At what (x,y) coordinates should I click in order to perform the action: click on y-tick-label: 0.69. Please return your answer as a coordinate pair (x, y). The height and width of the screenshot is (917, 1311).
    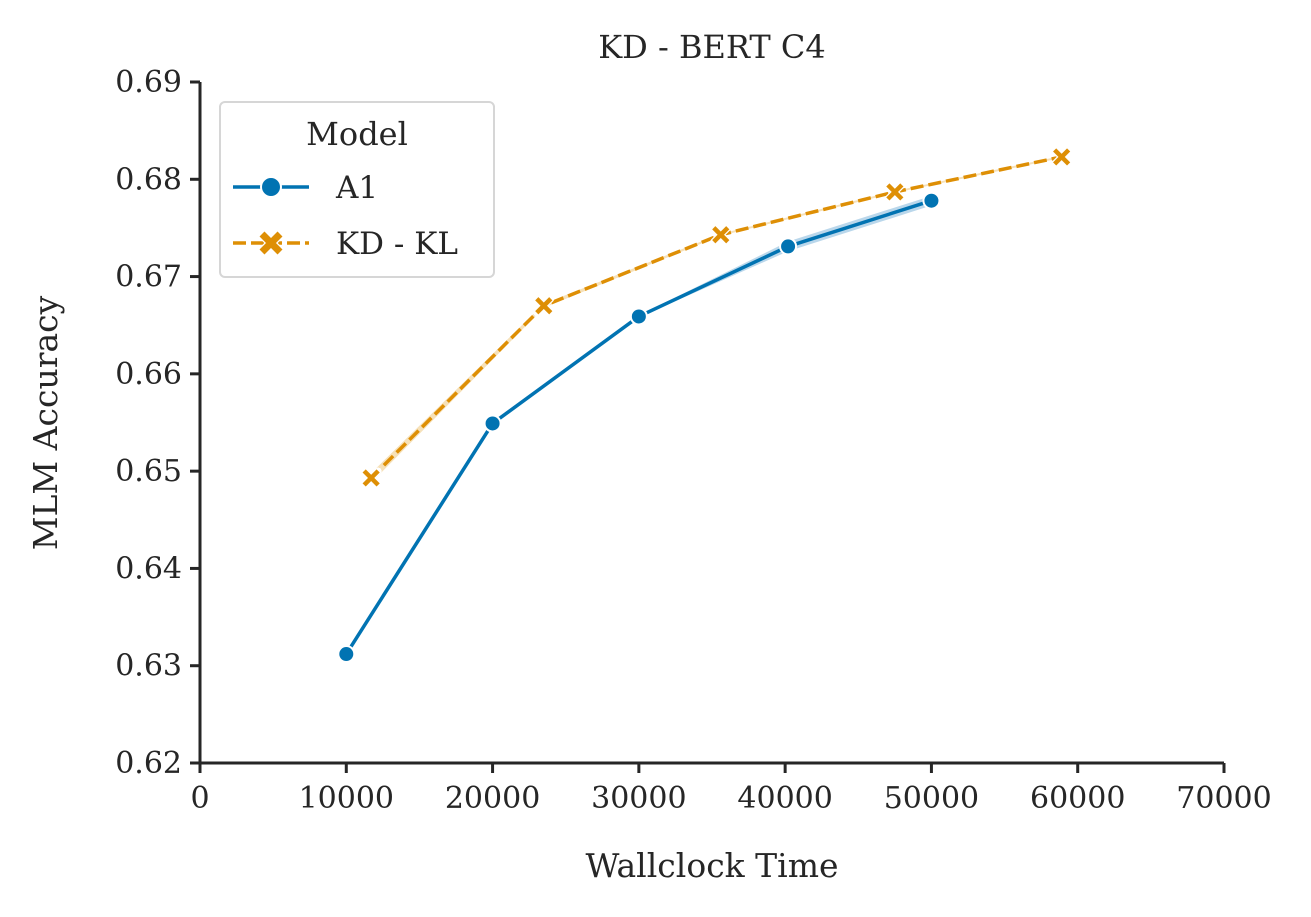
    Looking at the image, I should click on (148, 82).